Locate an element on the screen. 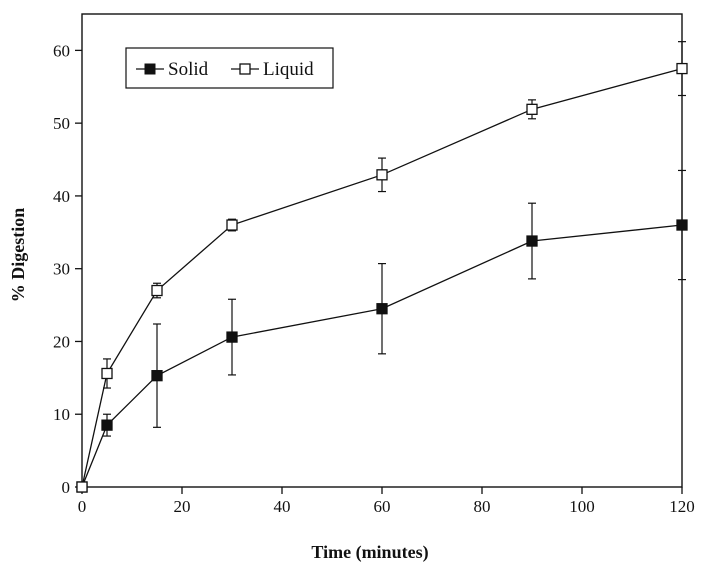  legend-box is located at coordinates (229, 68).